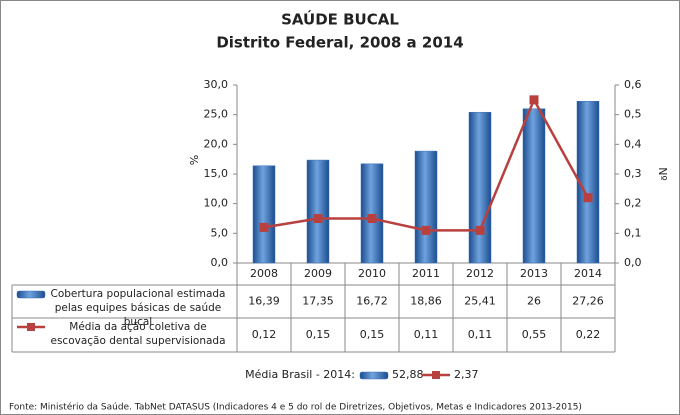  I want to click on y-tick-label: 25,0, so click(216, 114).